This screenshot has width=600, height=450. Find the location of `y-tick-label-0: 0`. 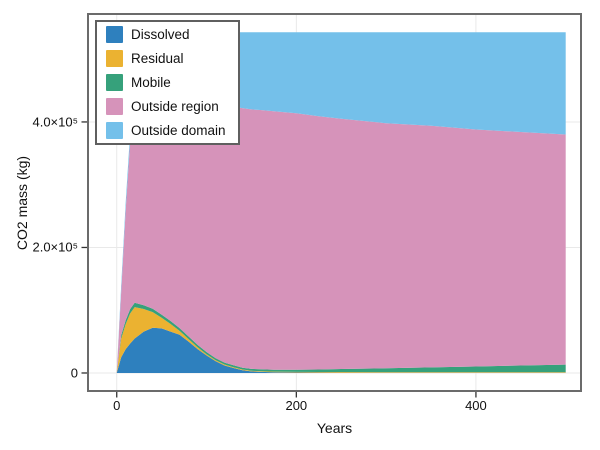

y-tick-label-0: 0 is located at coordinates (74, 373).